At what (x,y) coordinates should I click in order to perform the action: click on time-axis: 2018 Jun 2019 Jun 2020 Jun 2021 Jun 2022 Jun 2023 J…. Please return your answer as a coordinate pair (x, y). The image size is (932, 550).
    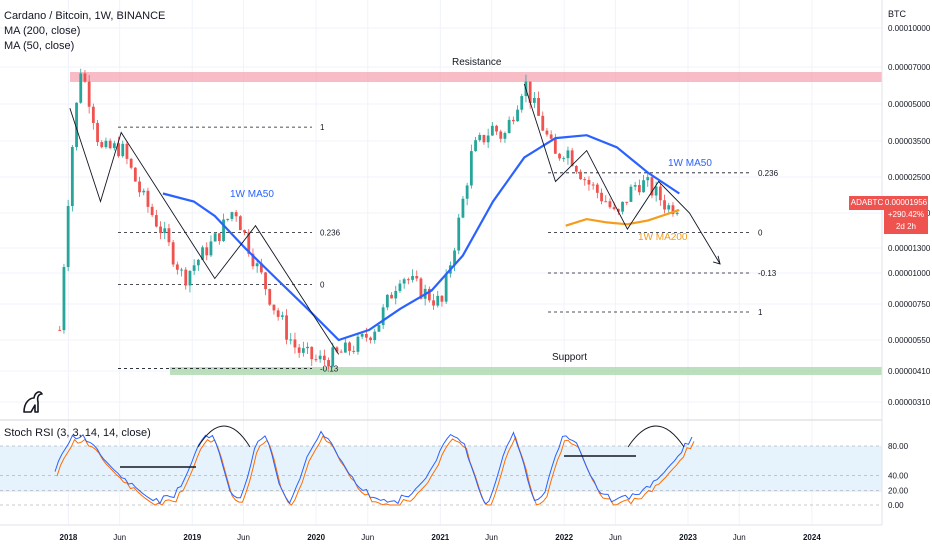
    Looking at the image, I should click on (441, 537).